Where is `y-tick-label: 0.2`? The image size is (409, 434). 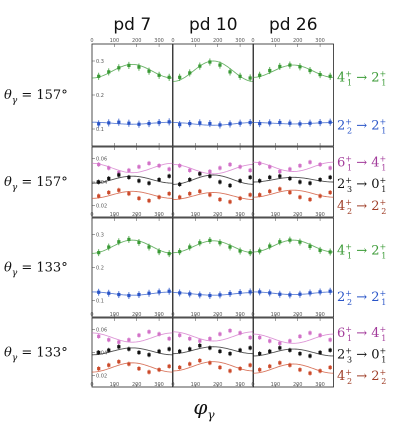
y-tick-label: 0.2 is located at coordinates (100, 269).